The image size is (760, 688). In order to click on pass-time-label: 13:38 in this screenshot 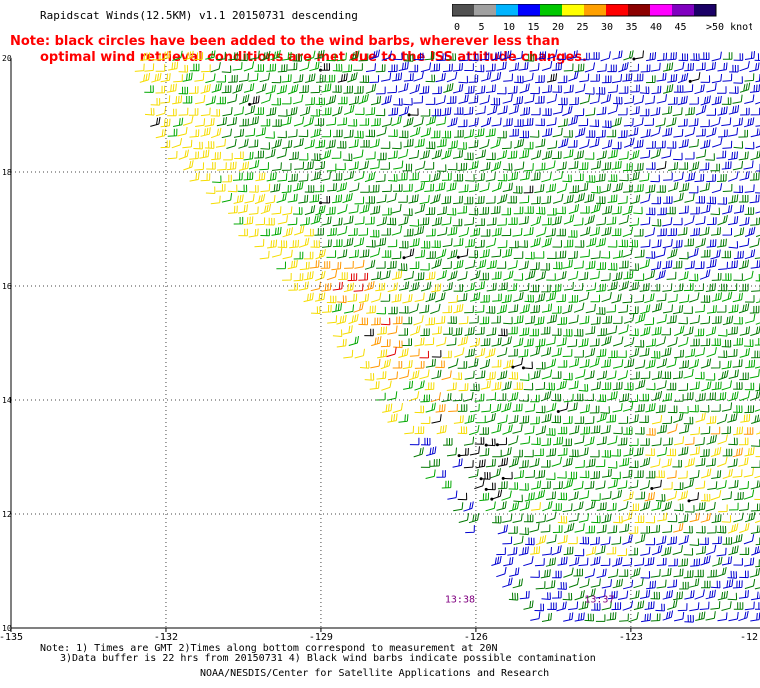, I will do `click(460, 599)`.